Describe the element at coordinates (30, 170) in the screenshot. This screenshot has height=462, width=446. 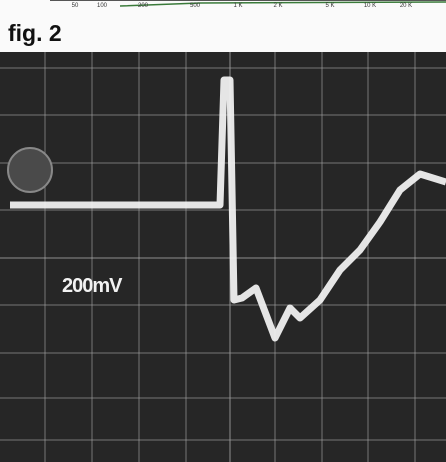
I see `screen-knob` at that location.